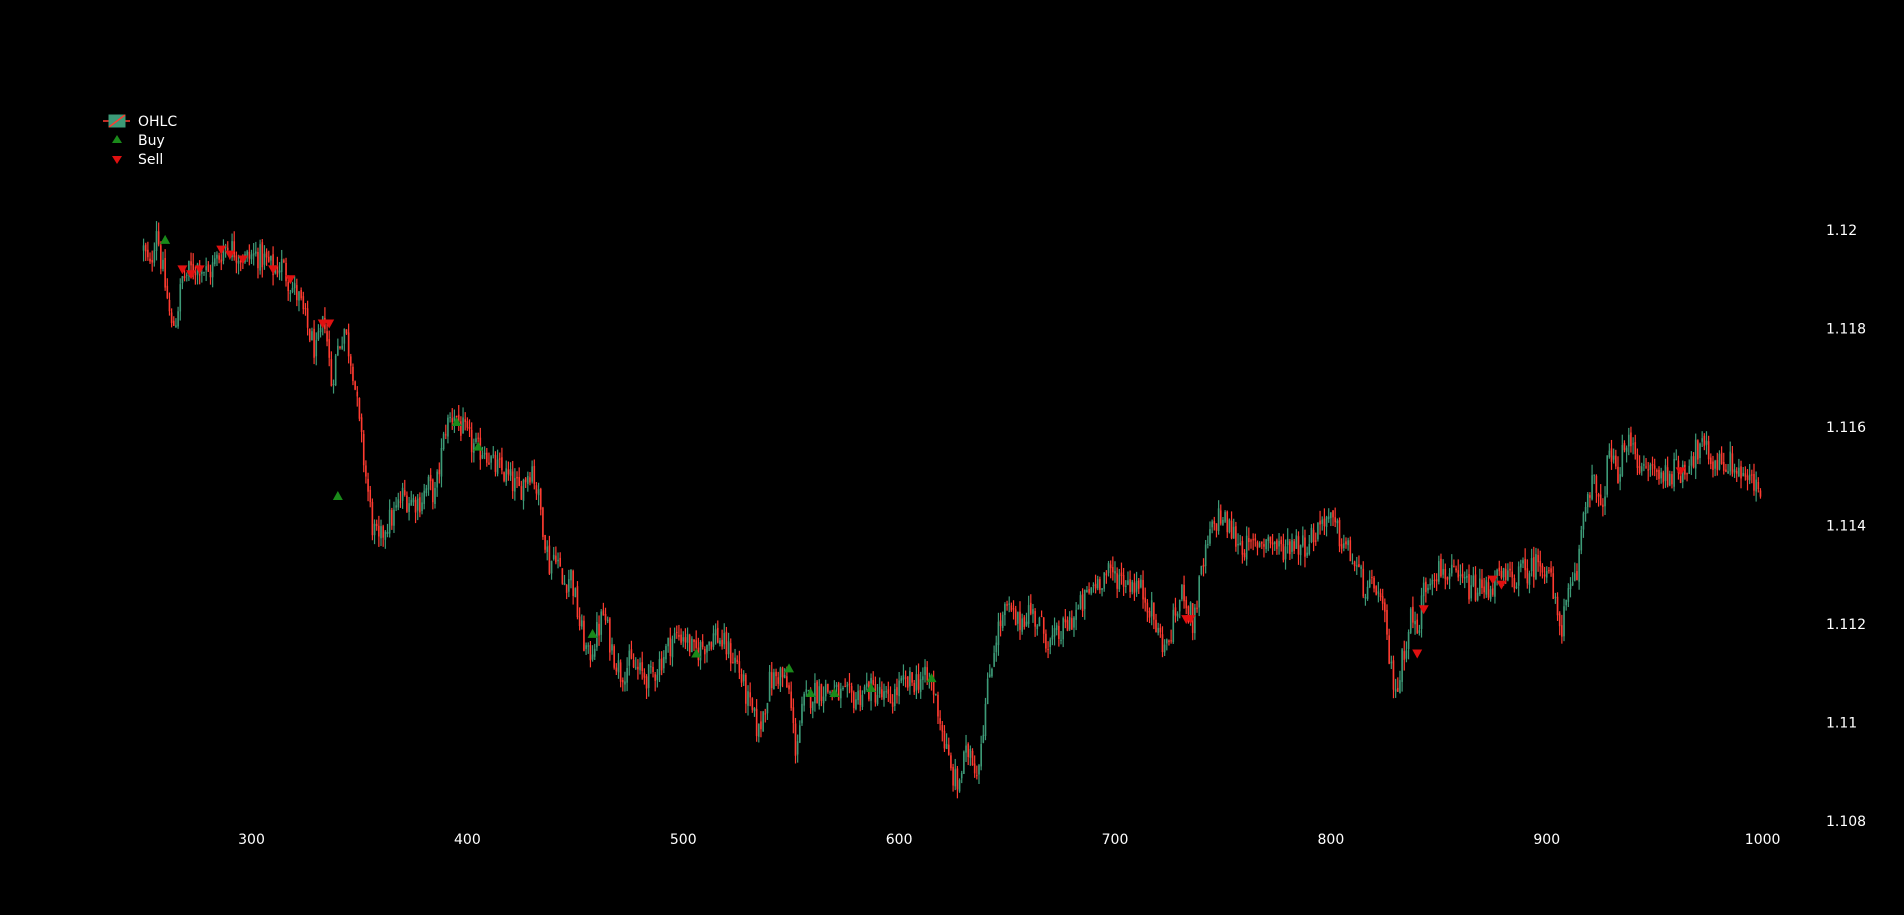  Describe the element at coordinates (137, 160) in the screenshot. I see `legend-item-sell: Sell` at that location.